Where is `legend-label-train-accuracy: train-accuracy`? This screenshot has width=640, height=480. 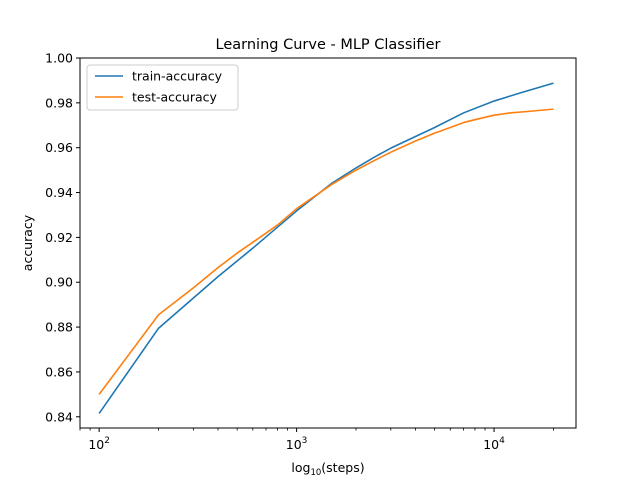 legend-label-train-accuracy: train-accuracy is located at coordinates (177, 76).